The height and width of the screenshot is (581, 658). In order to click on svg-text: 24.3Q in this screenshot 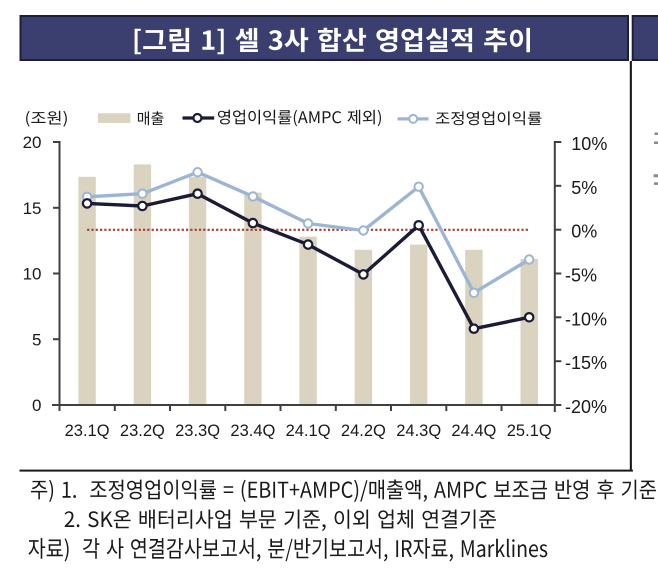, I will do `click(418, 431)`.